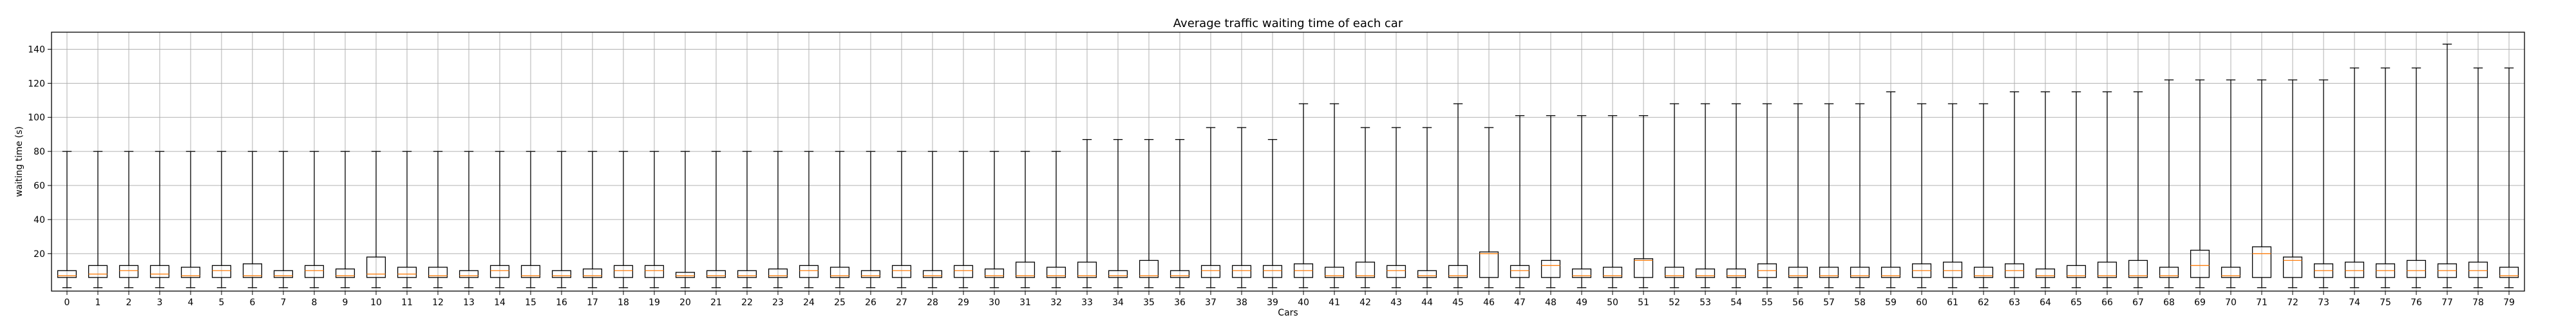 The height and width of the screenshot is (322, 2576). Describe the element at coordinates (685, 303) in the screenshot. I see `x-tick-label: 20` at that location.